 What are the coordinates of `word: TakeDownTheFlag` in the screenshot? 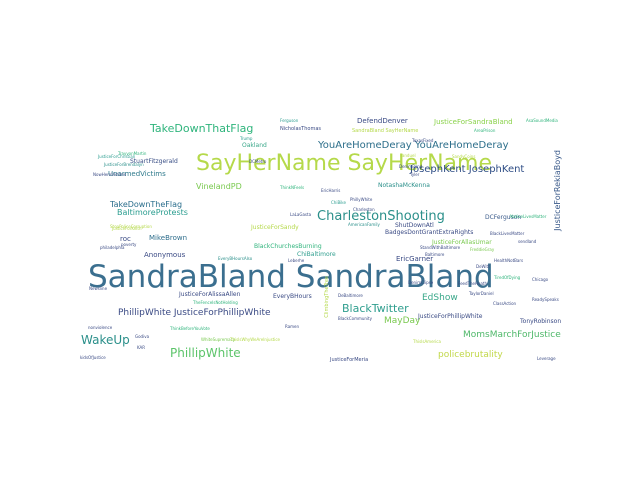 It's located at (146, 204).